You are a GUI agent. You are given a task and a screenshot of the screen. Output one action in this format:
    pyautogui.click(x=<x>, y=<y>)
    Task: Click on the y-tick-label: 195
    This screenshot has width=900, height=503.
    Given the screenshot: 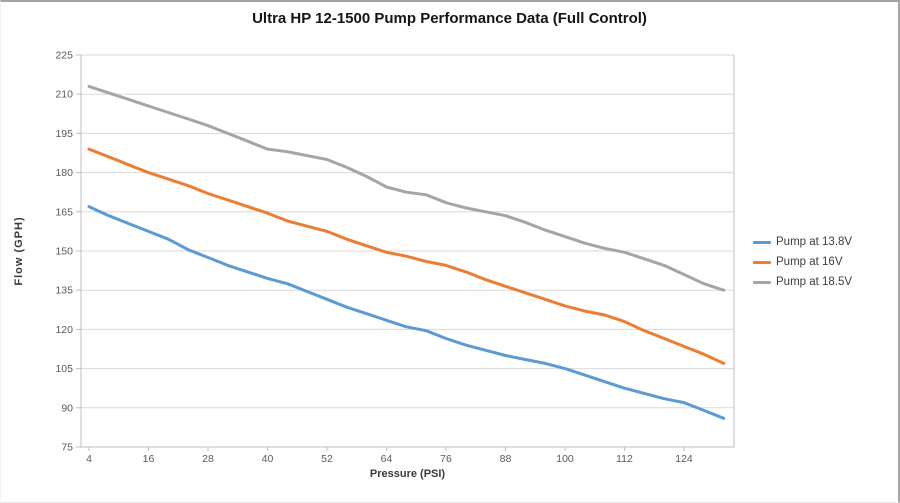 What is the action you would take?
    pyautogui.click(x=64, y=134)
    